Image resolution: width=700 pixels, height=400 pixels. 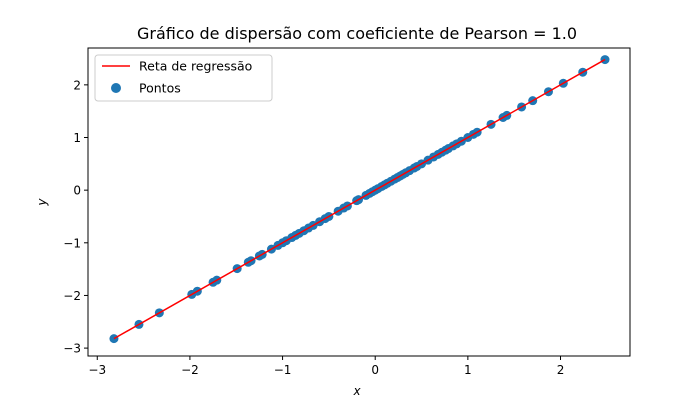 What do you see at coordinates (116, 88) in the screenshot?
I see `legend-point-swatch` at bounding box center [116, 88].